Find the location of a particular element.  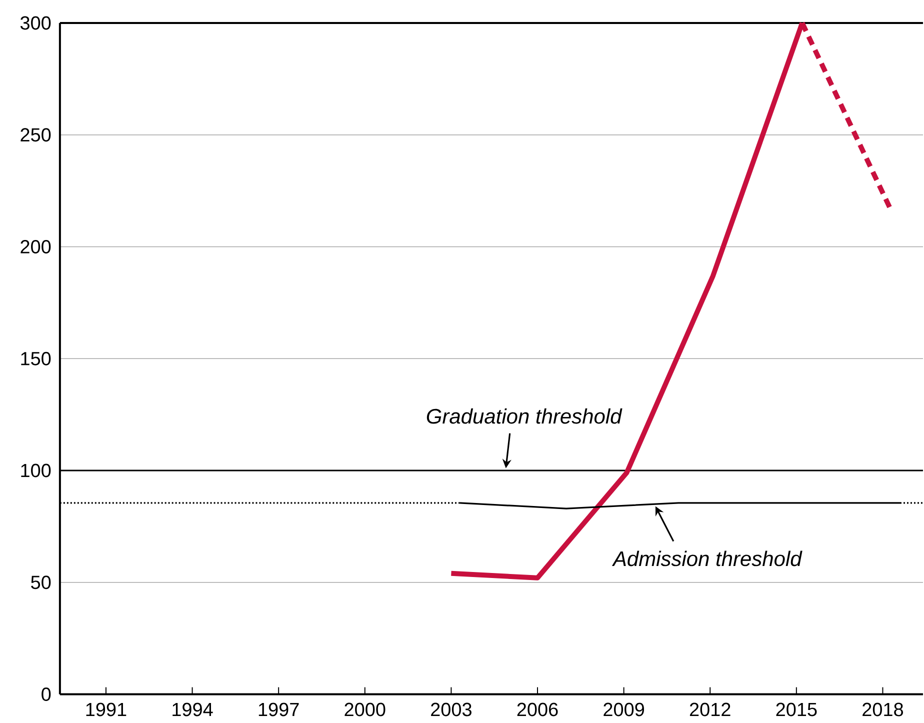

x-tick-label: 1994 is located at coordinates (192, 709).